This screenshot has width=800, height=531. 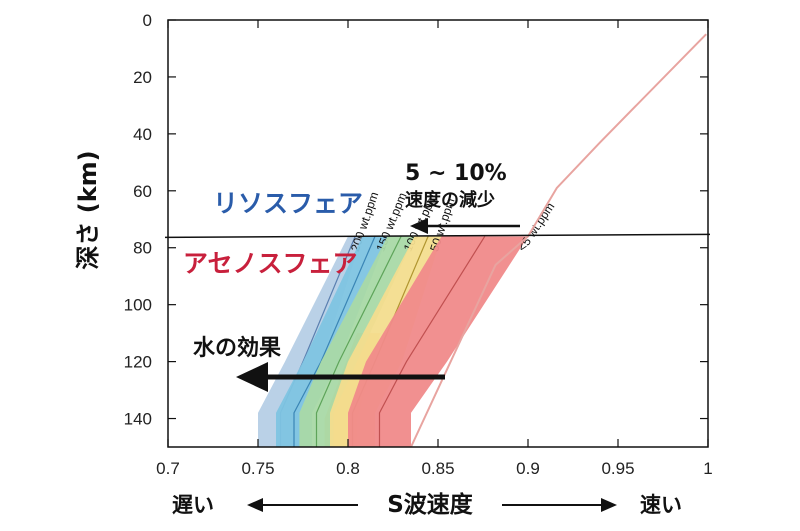 What do you see at coordinates (257, 468) in the screenshot?
I see `x-tick-label: 0.75` at bounding box center [257, 468].